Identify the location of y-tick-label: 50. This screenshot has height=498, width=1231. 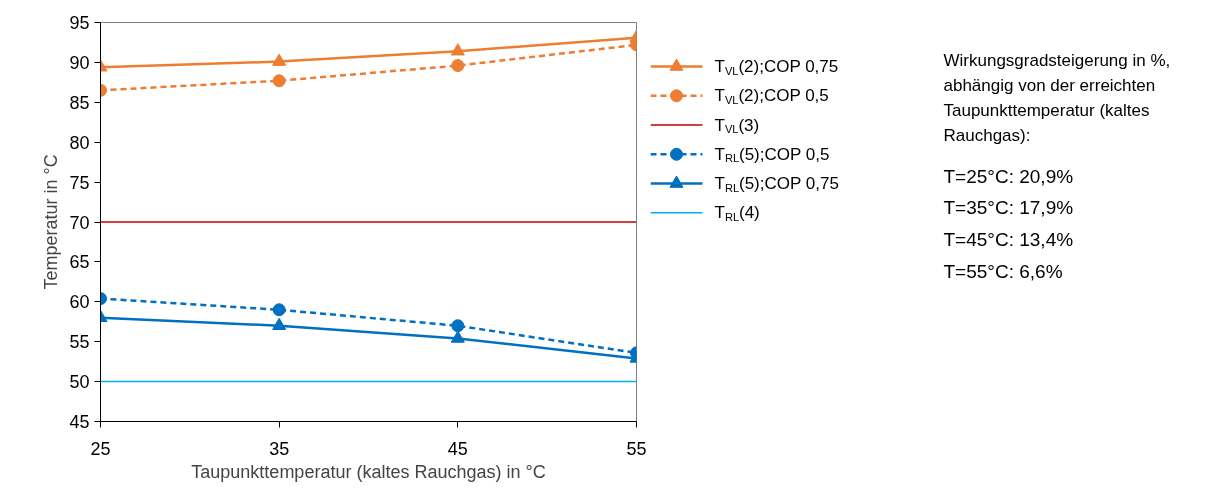
(79, 382).